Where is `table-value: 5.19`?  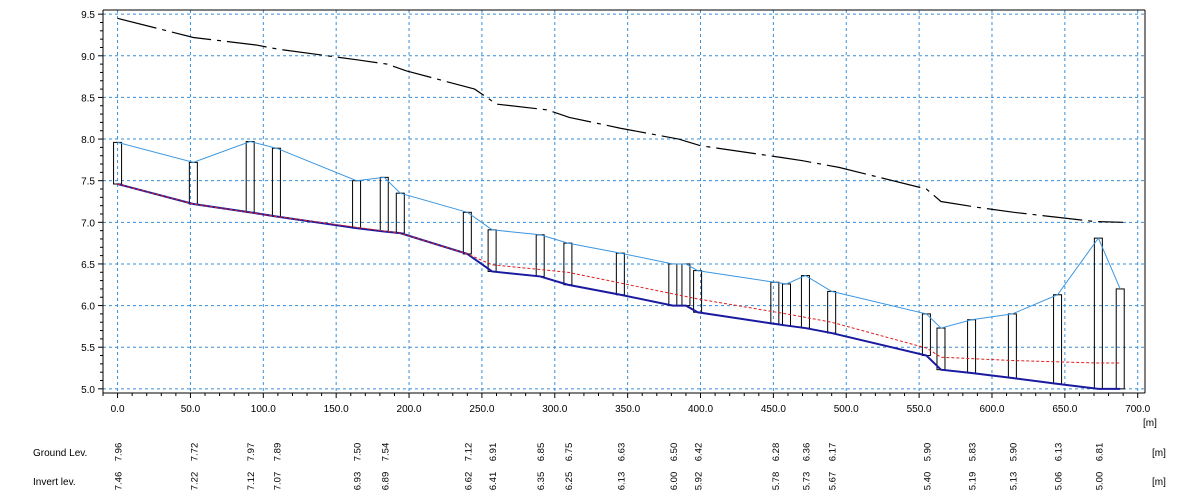
table-value: 5.19 is located at coordinates (973, 481).